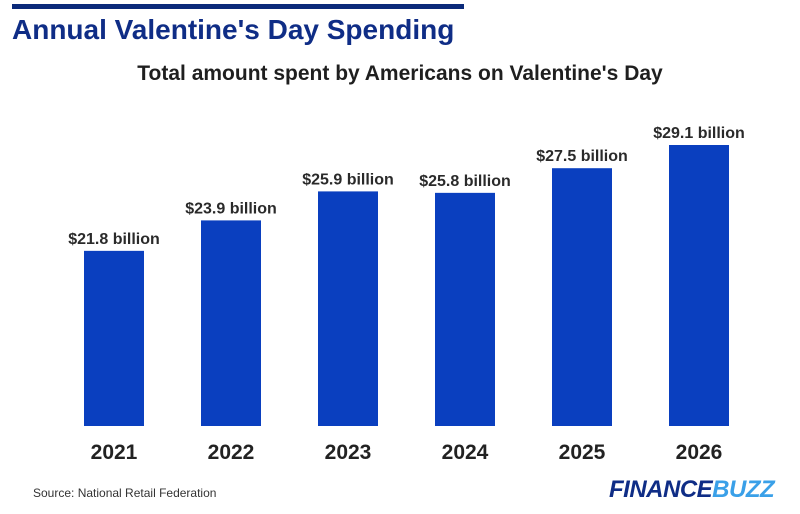  I want to click on page-title: Annual Valentine's Day Spending, so click(233, 29).